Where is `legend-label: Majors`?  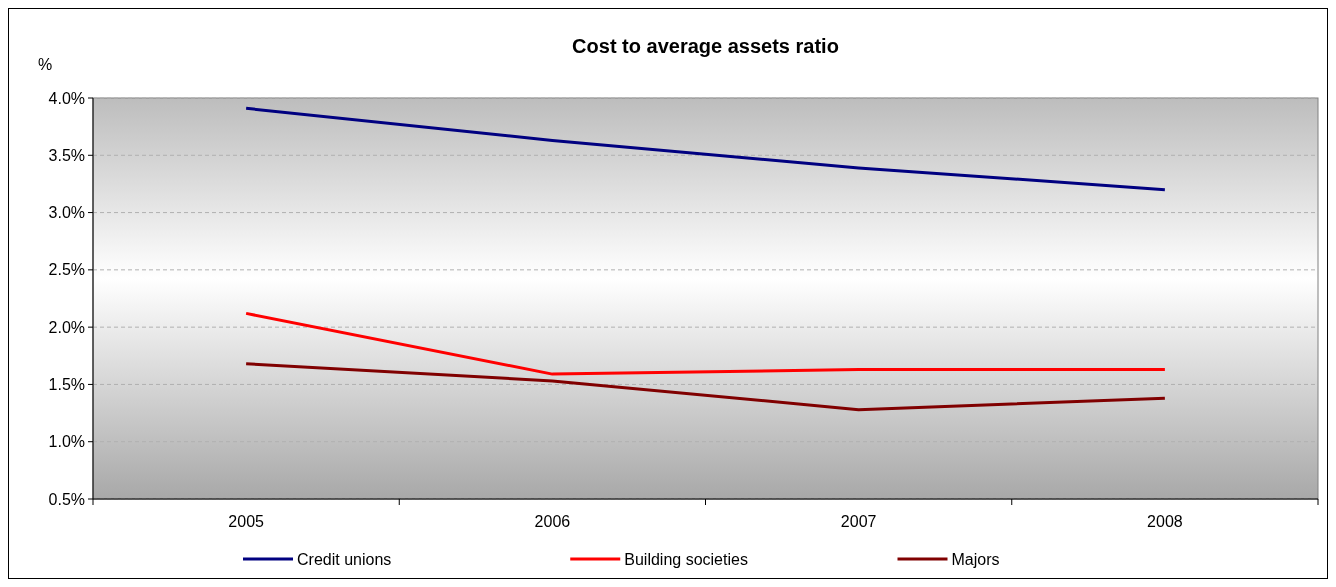
legend-label: Majors is located at coordinates (975, 559).